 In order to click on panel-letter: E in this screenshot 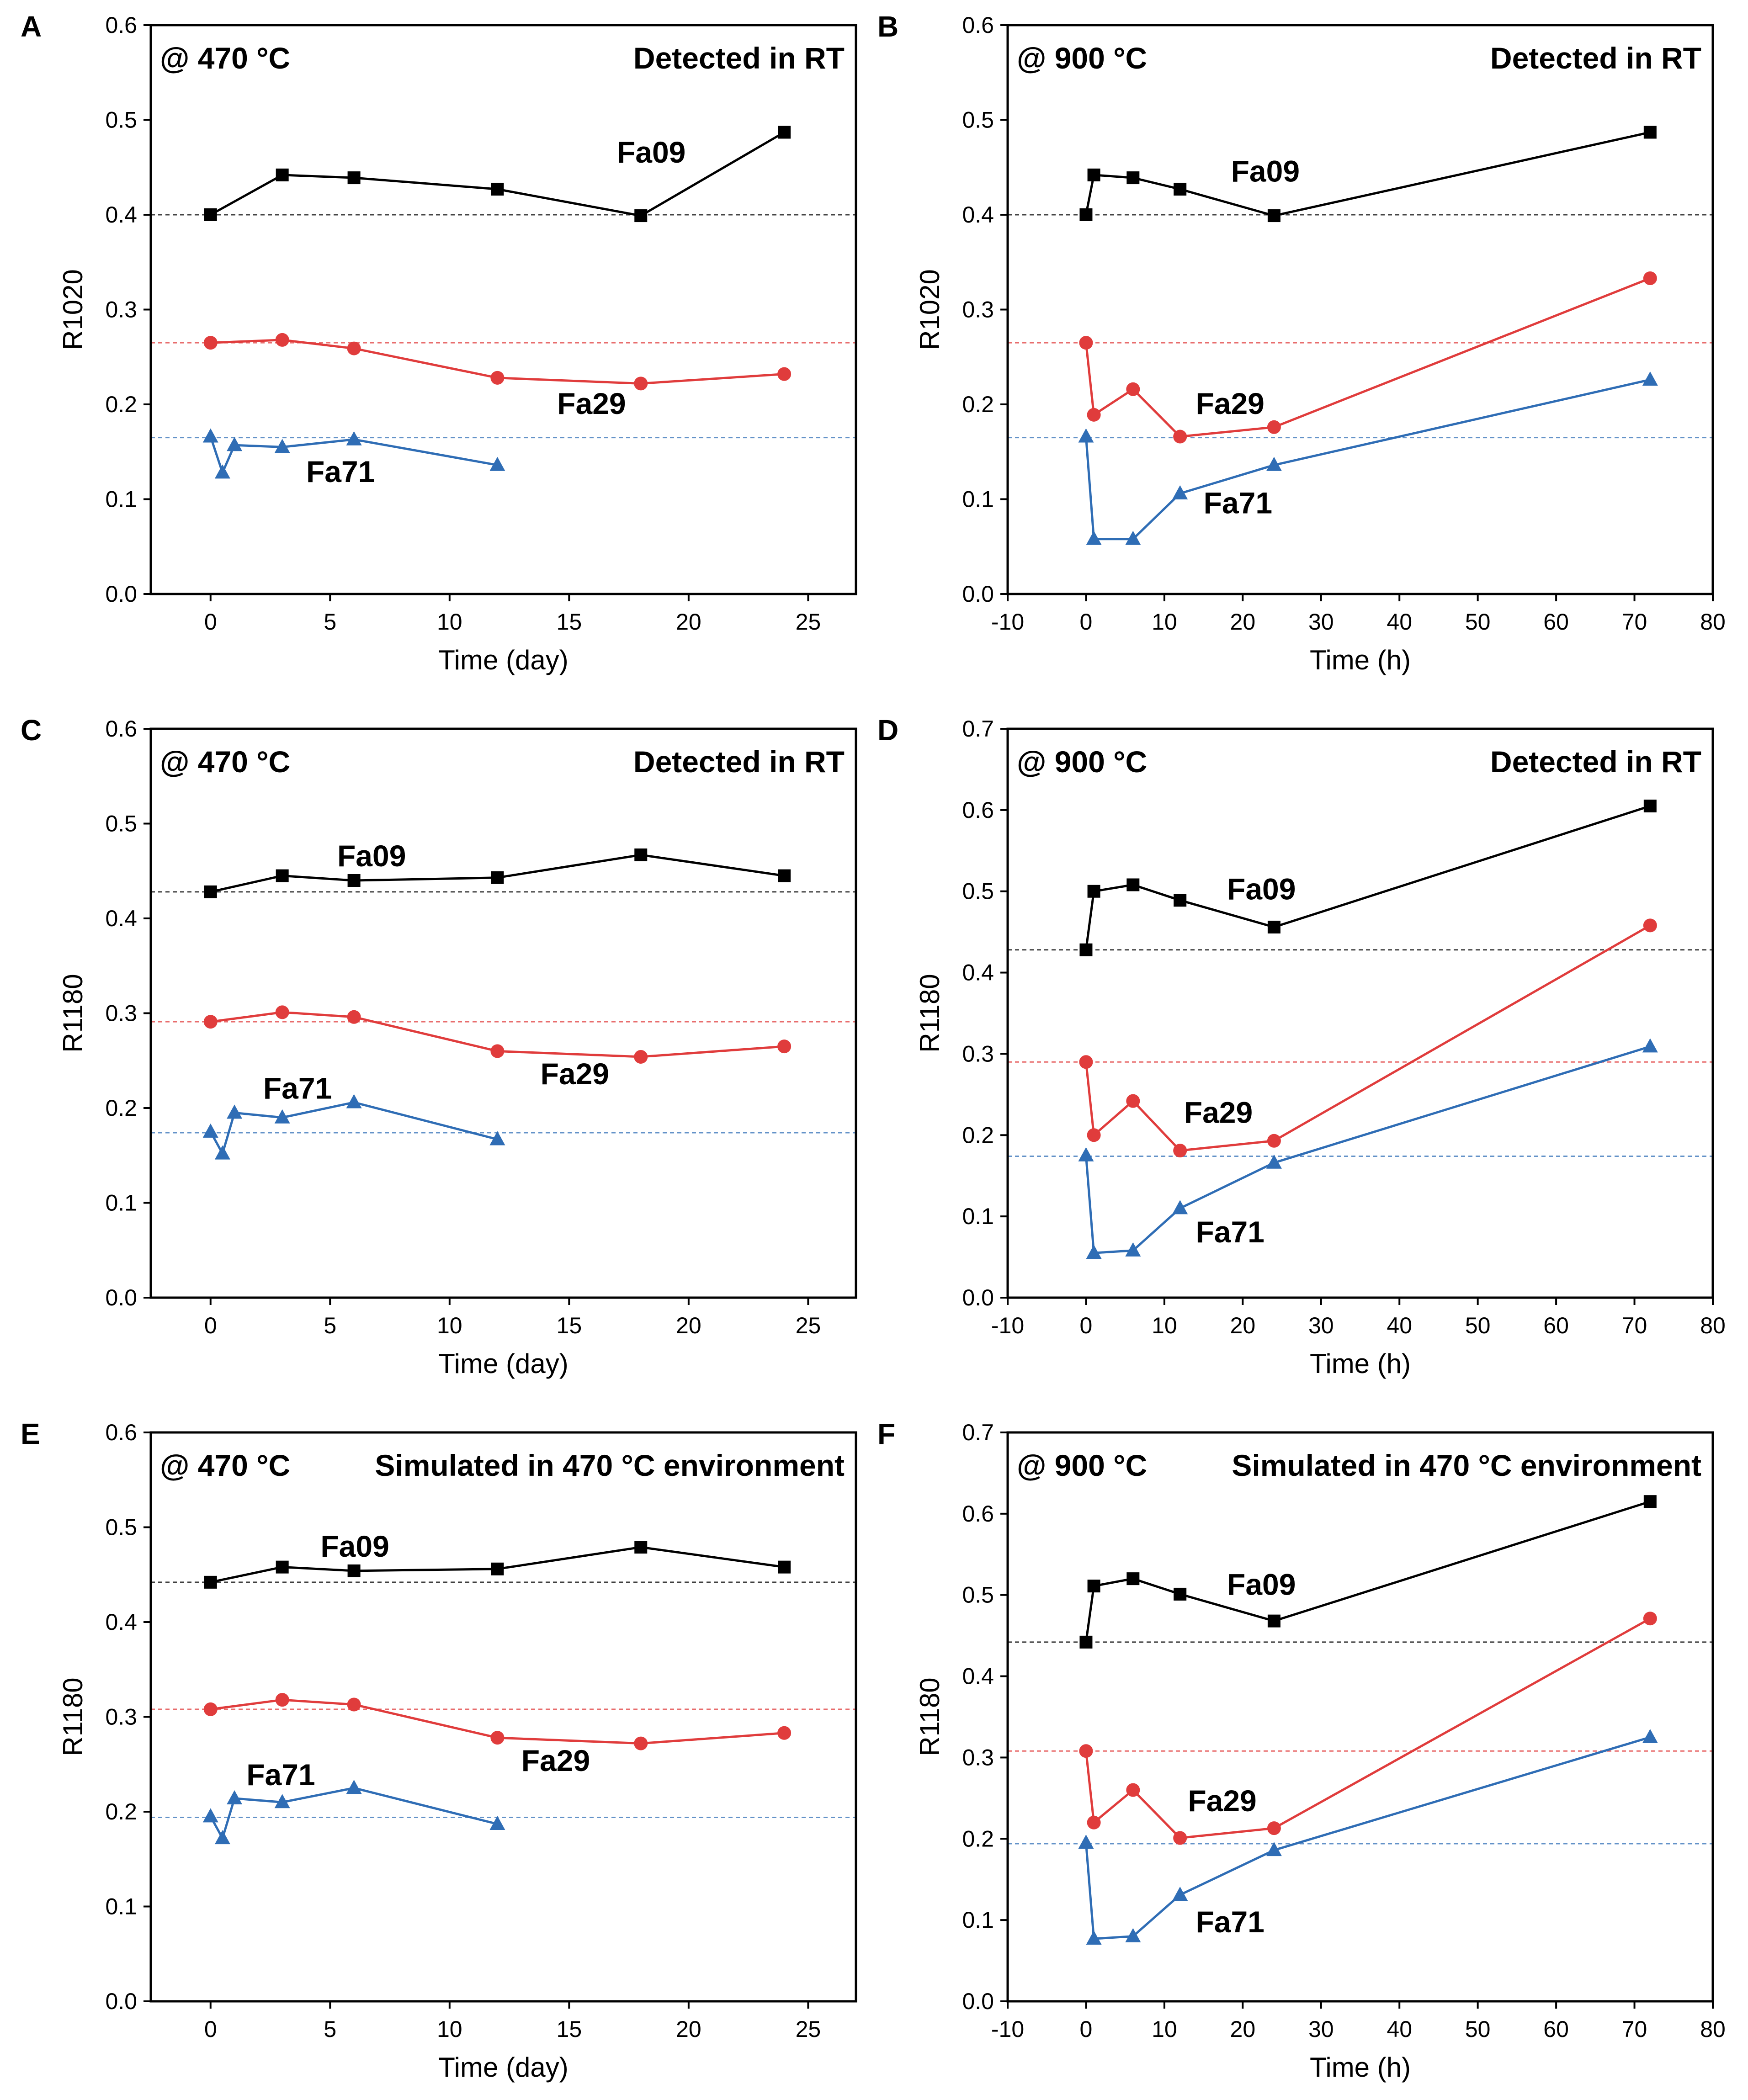, I will do `click(30, 1433)`.